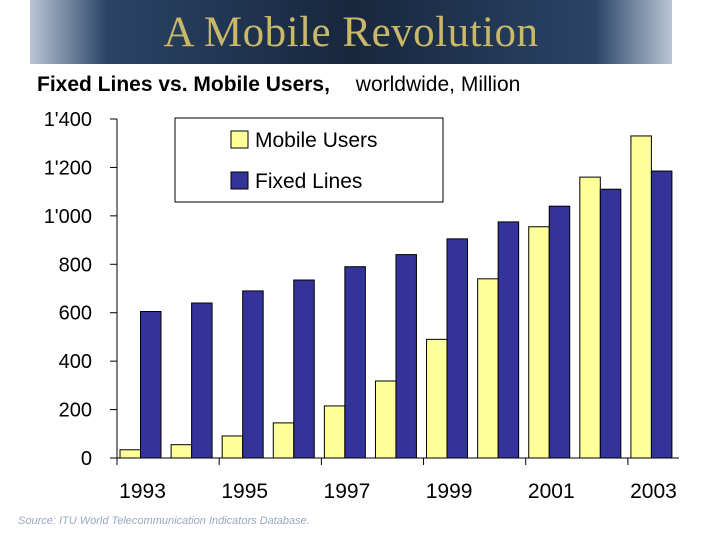 Image resolution: width=720 pixels, height=540 pixels. What do you see at coordinates (244, 491) in the screenshot?
I see `x-tick-label: 1995` at bounding box center [244, 491].